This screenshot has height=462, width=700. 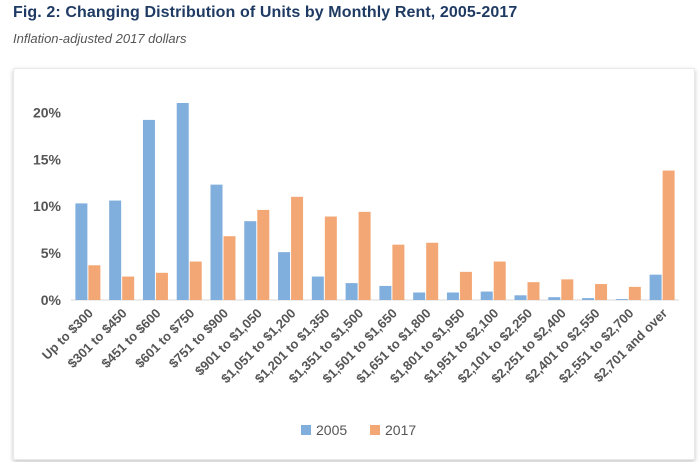 What do you see at coordinates (306, 430) in the screenshot?
I see `legend-swatch-2005` at bounding box center [306, 430].